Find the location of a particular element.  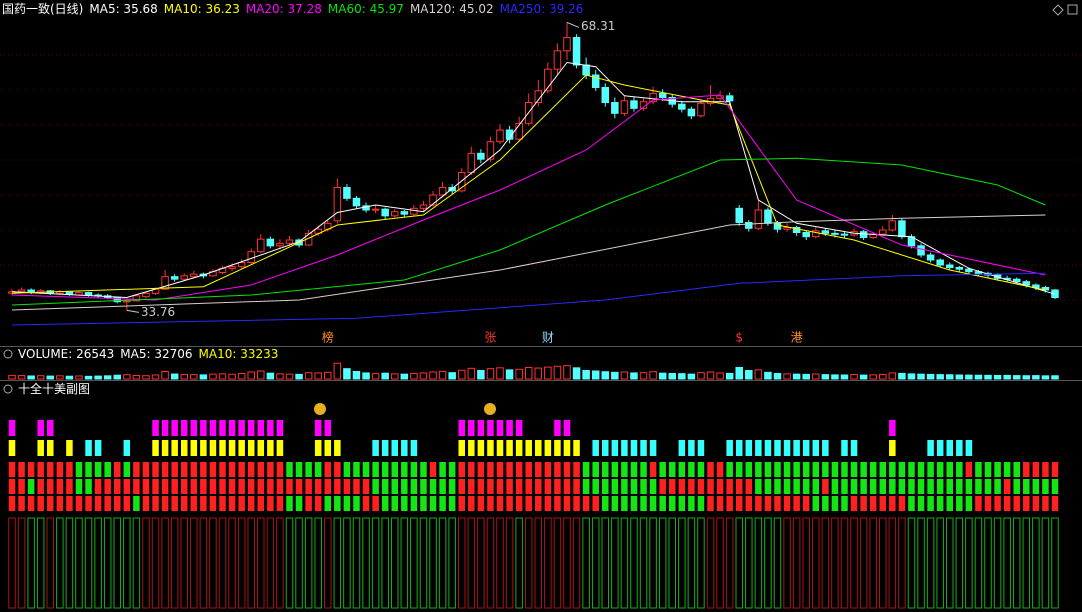

event-marker: 张 is located at coordinates (490, 338).